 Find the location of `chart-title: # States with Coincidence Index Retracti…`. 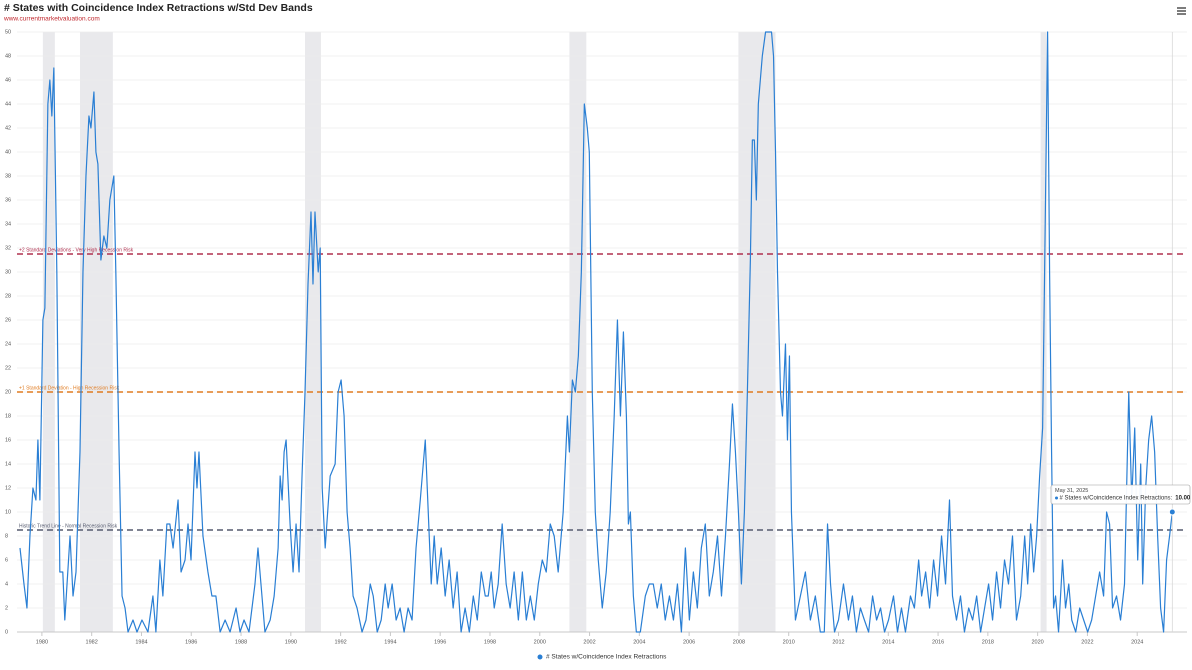

chart-title: # States with Coincidence Index Retracti… is located at coordinates (158, 8).